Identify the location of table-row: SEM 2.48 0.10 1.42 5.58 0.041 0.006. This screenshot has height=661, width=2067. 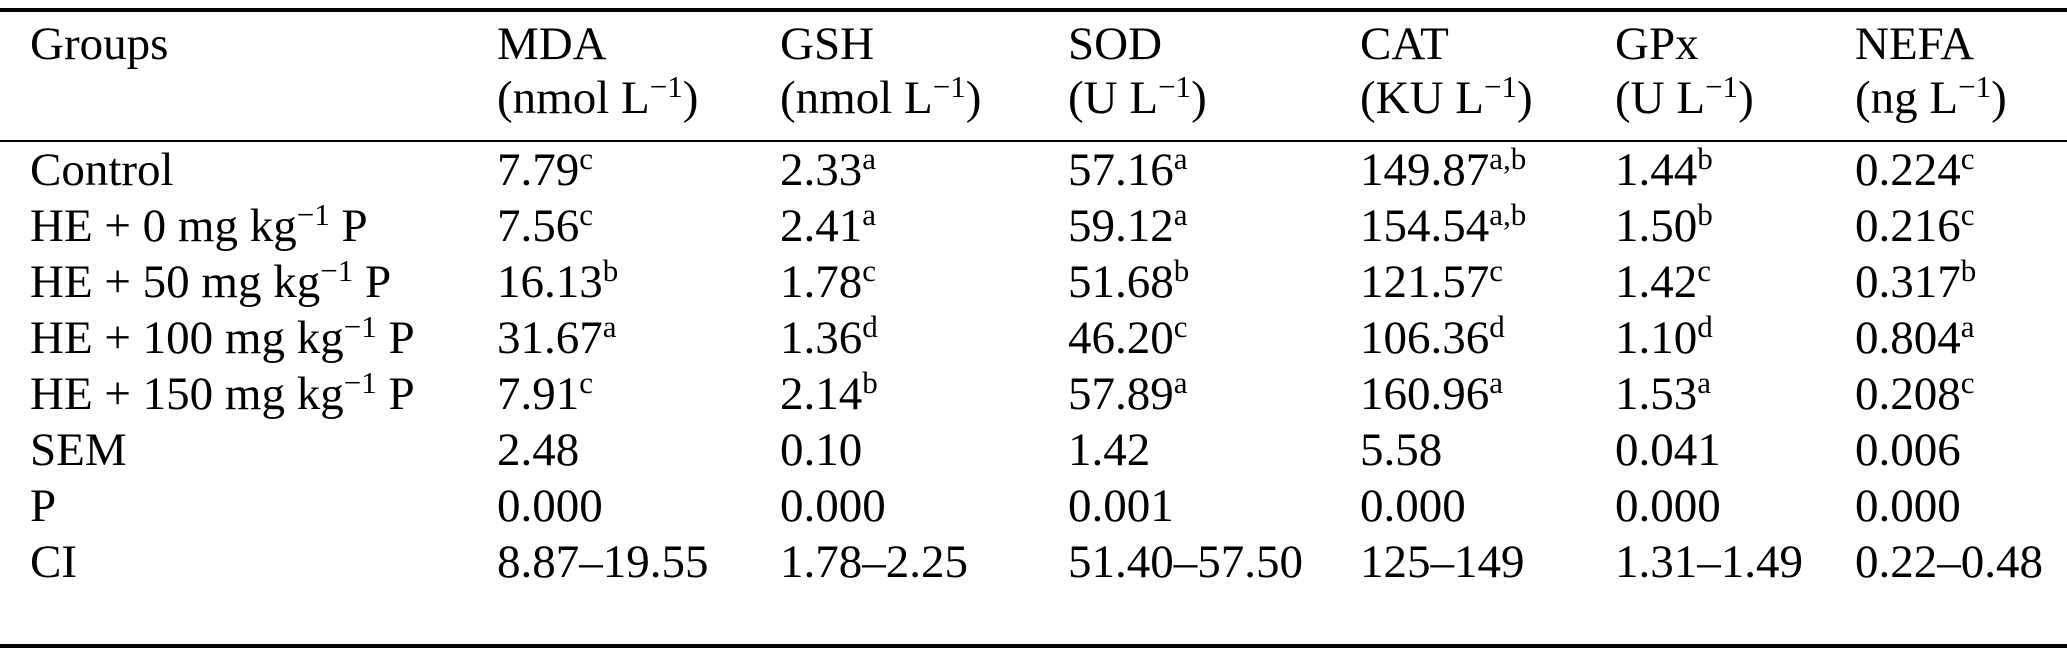
(1033, 450).